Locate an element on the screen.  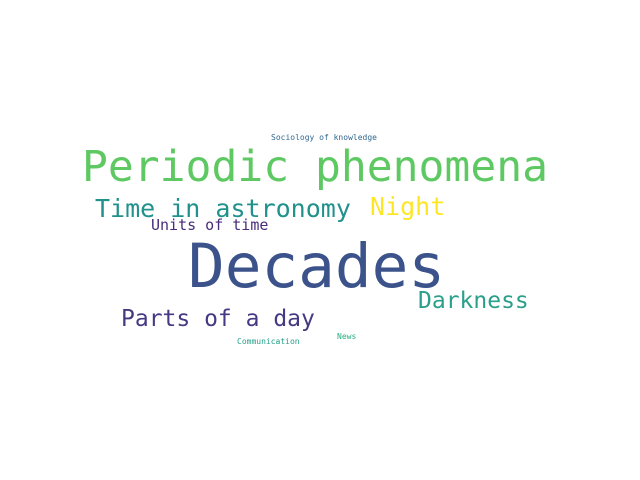
word-news: News is located at coordinates (347, 336).